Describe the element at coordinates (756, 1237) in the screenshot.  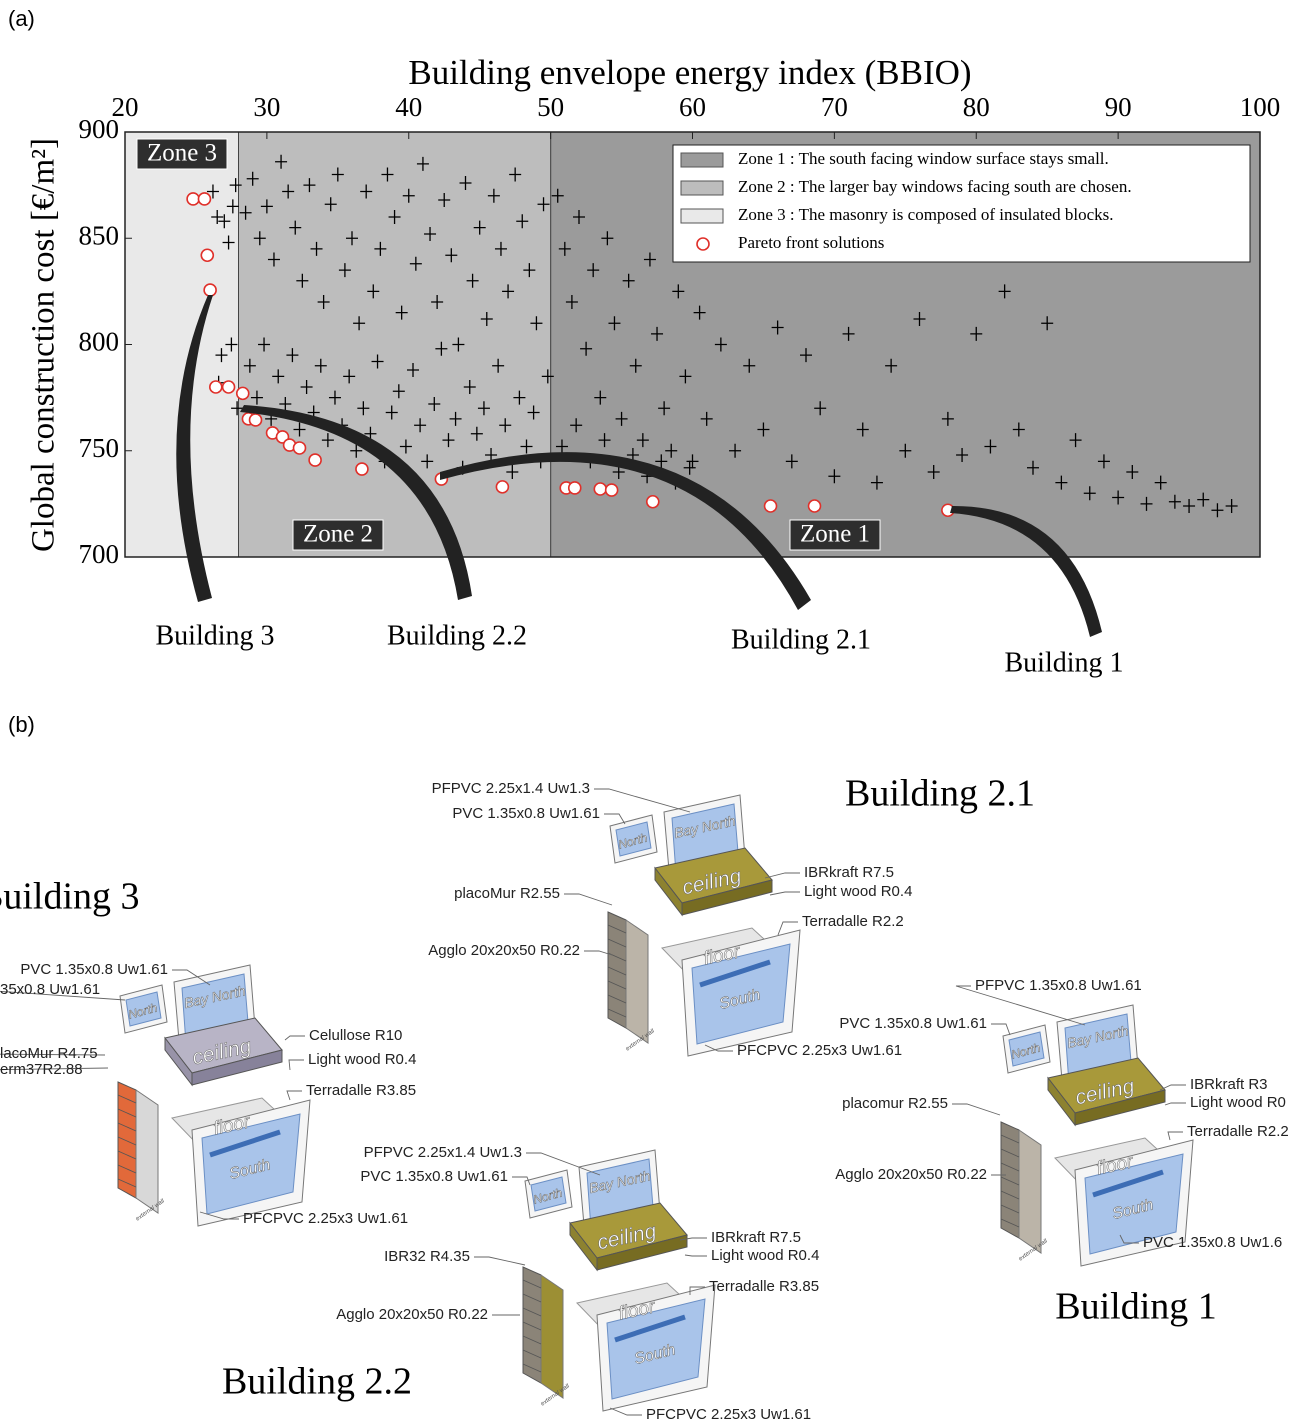
I see `component-label: IBRkraft R7.5` at that location.